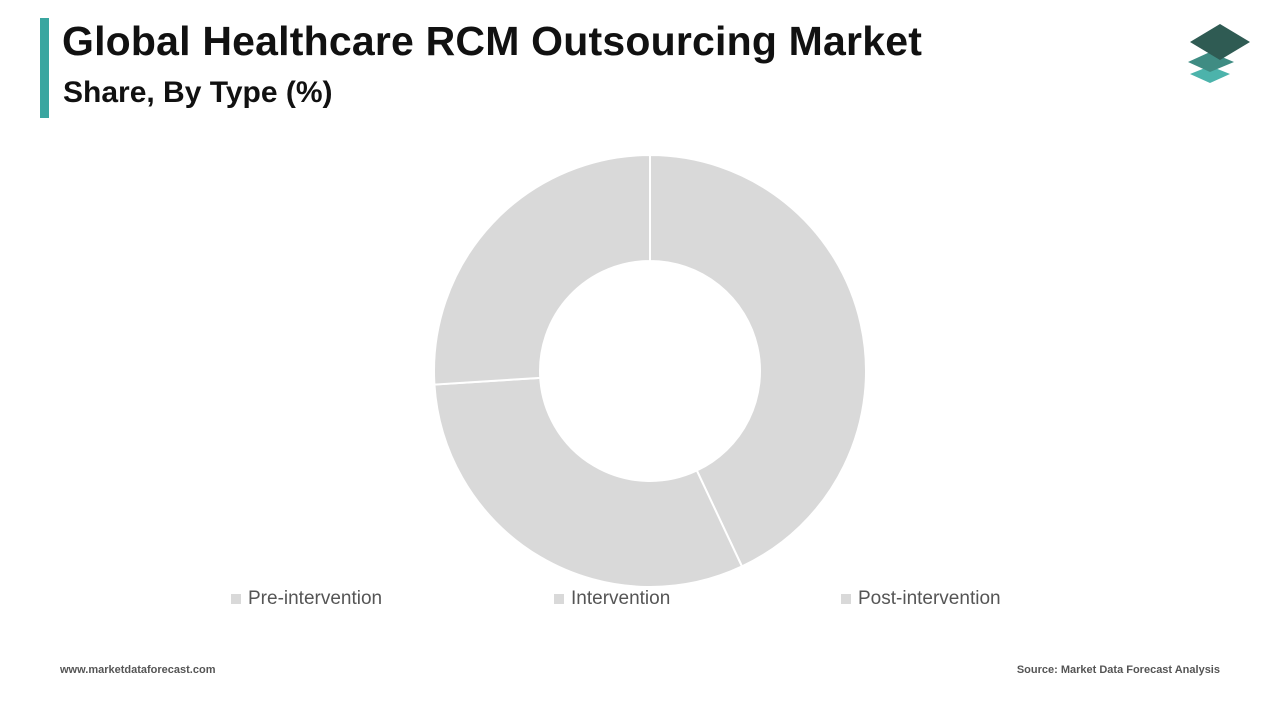 Image resolution: width=1280 pixels, height=720 pixels. I want to click on source-note: Source: Market Data Forecast Analysis, so click(1118, 670).